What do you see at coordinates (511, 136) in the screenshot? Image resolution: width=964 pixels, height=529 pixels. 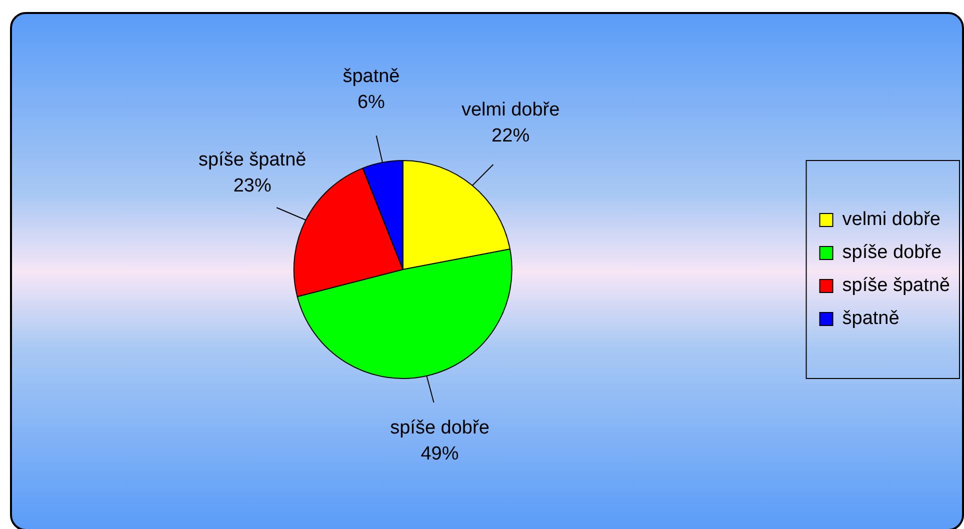 I see `data-label: 22%` at bounding box center [511, 136].